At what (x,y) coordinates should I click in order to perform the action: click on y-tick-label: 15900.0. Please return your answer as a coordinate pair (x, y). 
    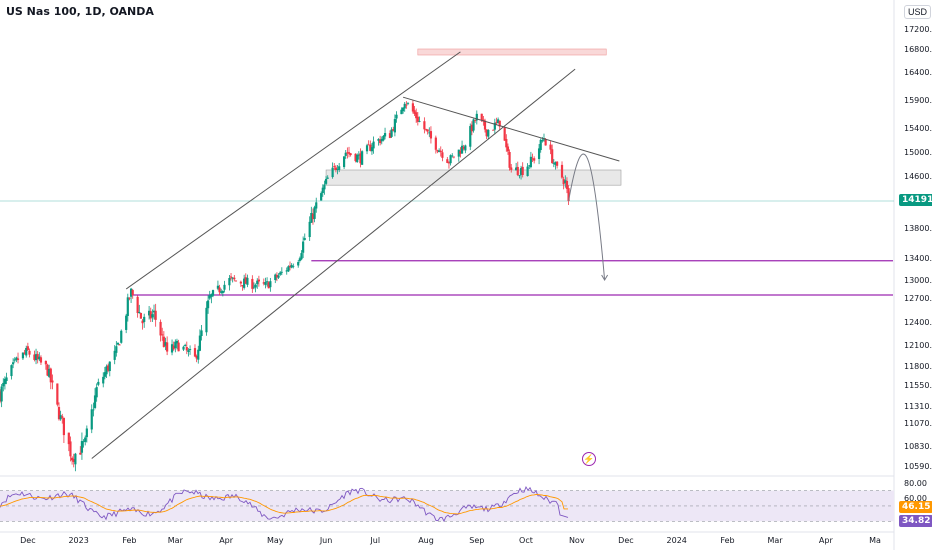
    Looking at the image, I should click on (918, 100).